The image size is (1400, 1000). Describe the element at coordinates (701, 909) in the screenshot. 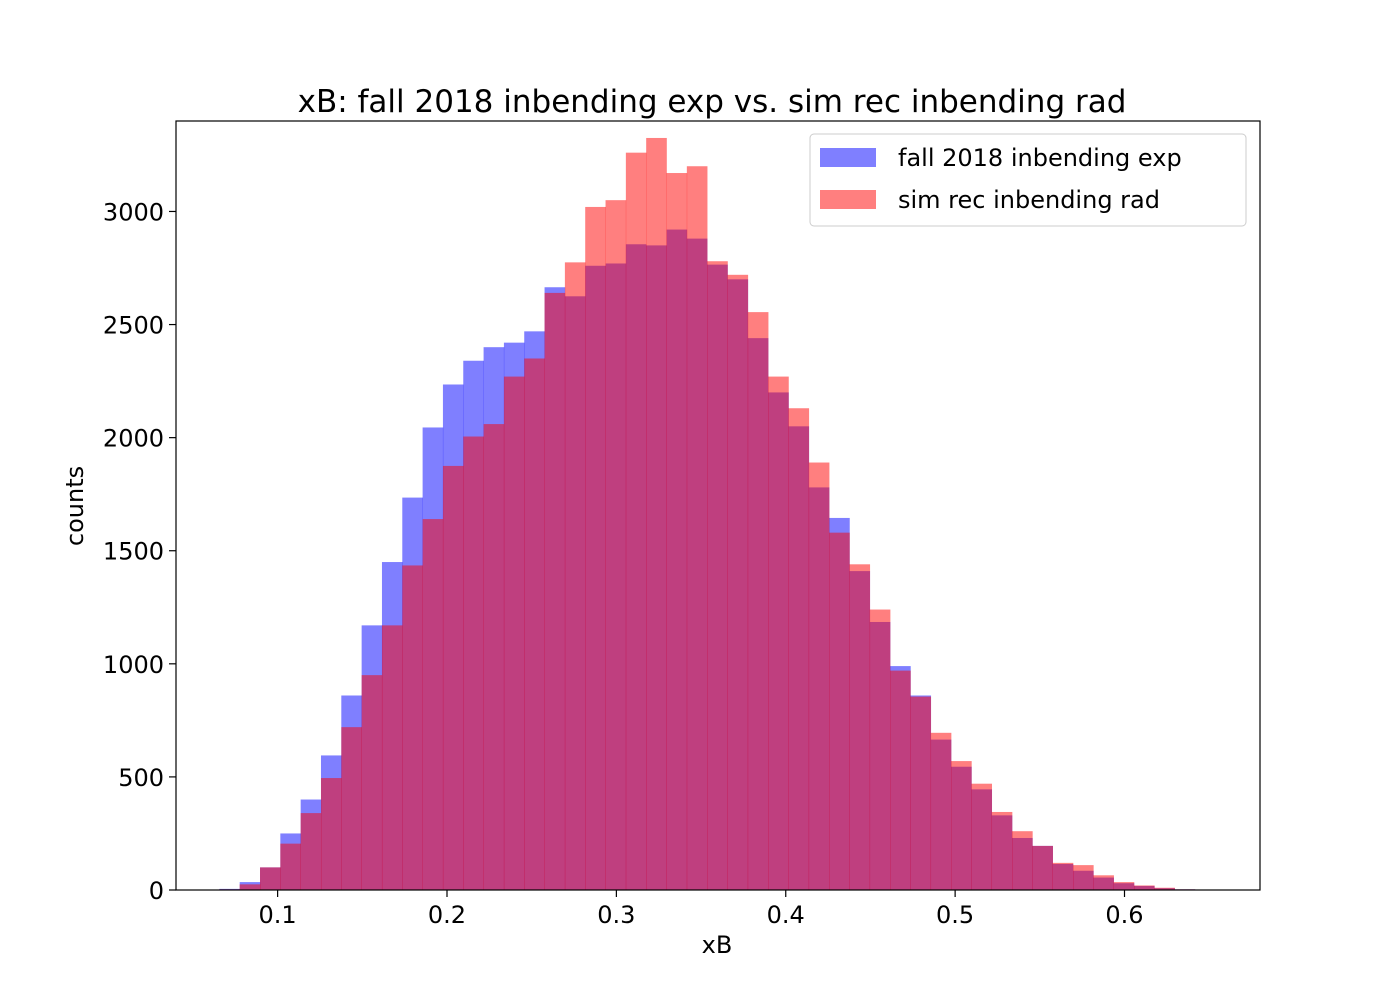

I see `x-axis: 0.1 0.2 0.3 0.4 0.5 0.6` at that location.